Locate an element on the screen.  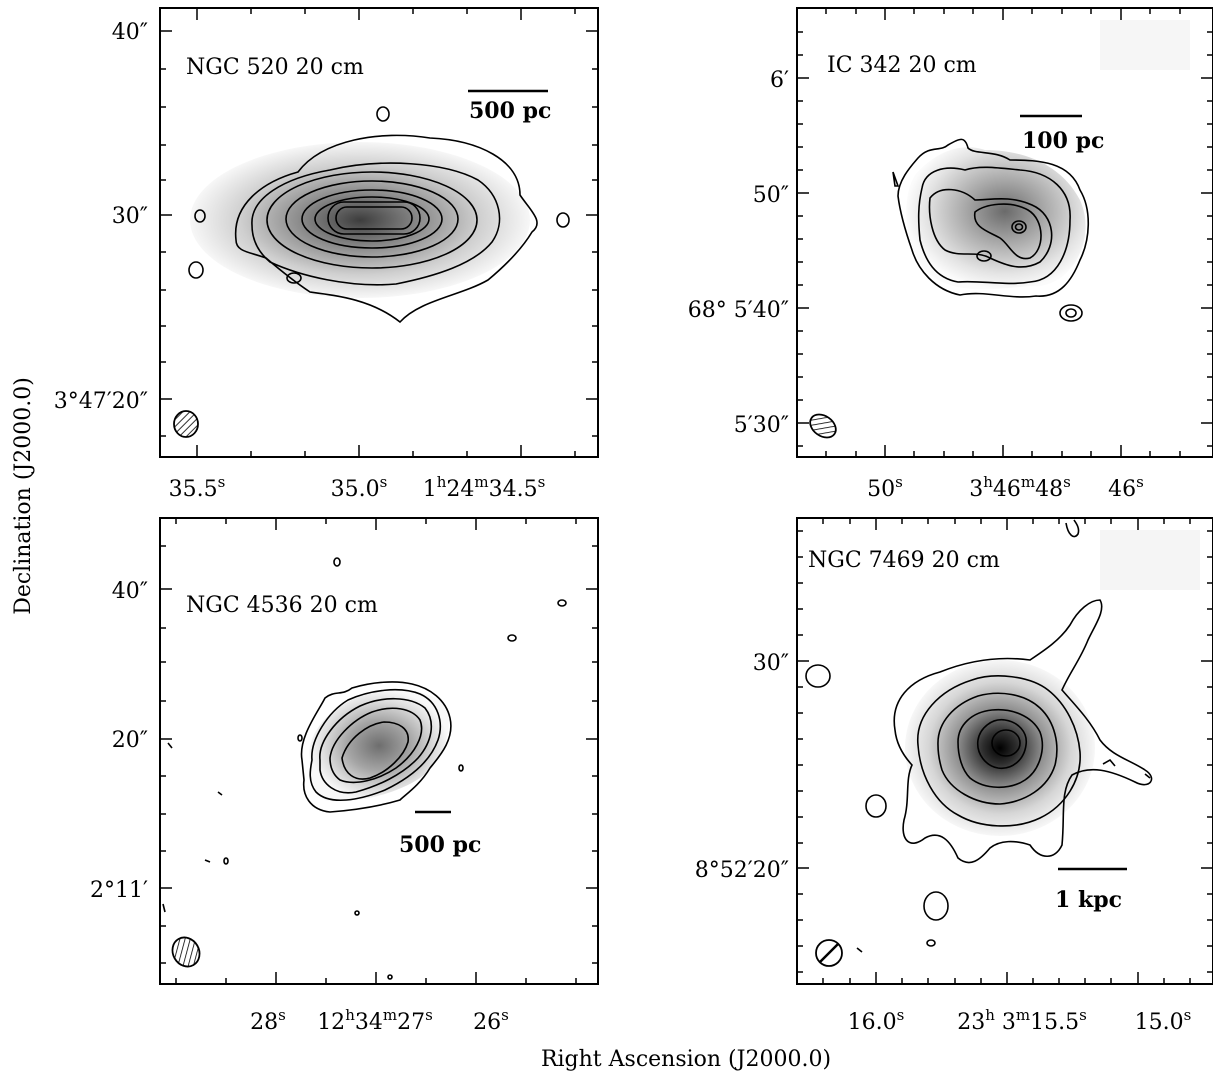
x-tick-label: 35.5s is located at coordinates (197, 487).